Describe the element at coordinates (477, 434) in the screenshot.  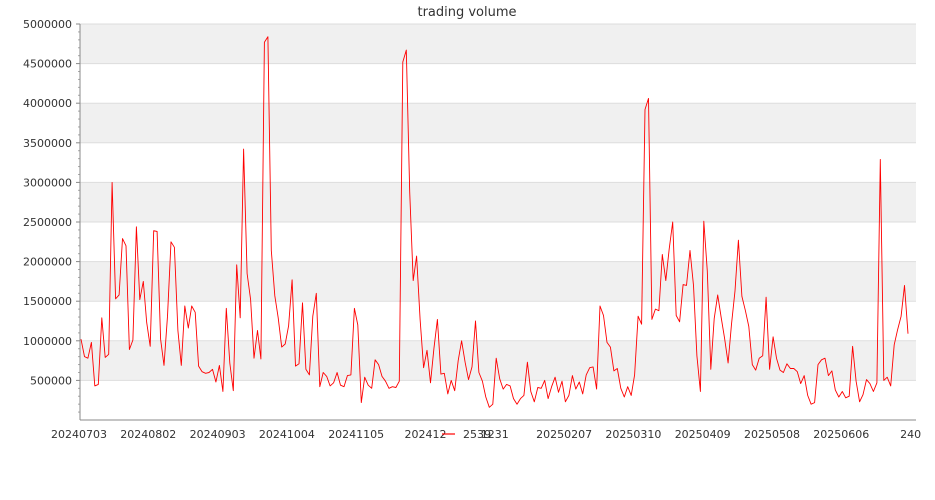
I see `legend-label: 2539` at that location.